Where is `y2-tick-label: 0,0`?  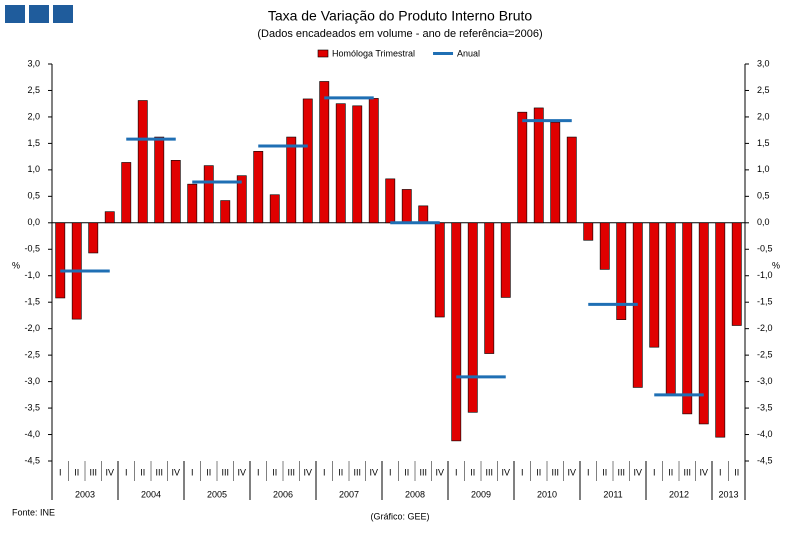 y2-tick-label: 0,0 is located at coordinates (763, 222).